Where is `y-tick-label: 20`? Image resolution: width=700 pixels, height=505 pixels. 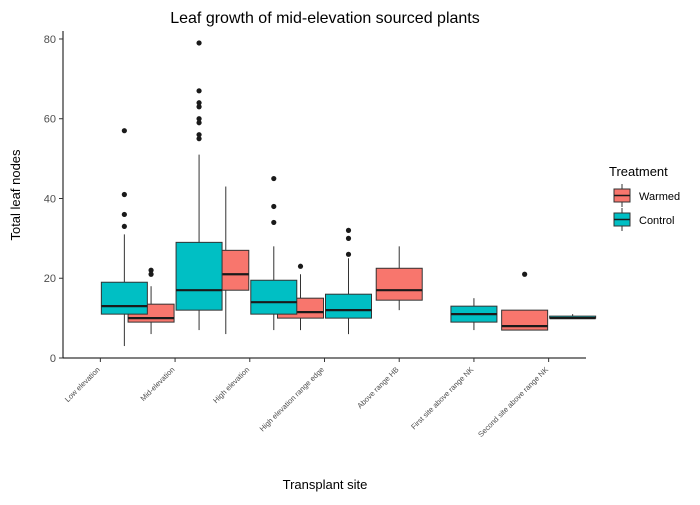 y-tick-label: 20 is located at coordinates (50, 279).